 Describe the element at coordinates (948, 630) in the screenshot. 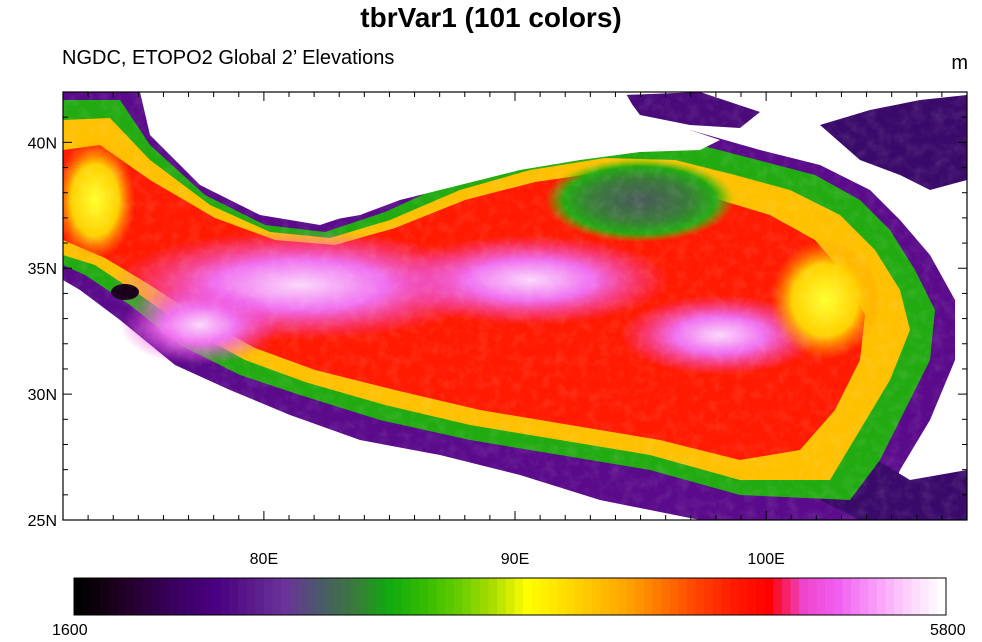

I see `colorbar-max-label: 5800` at that location.